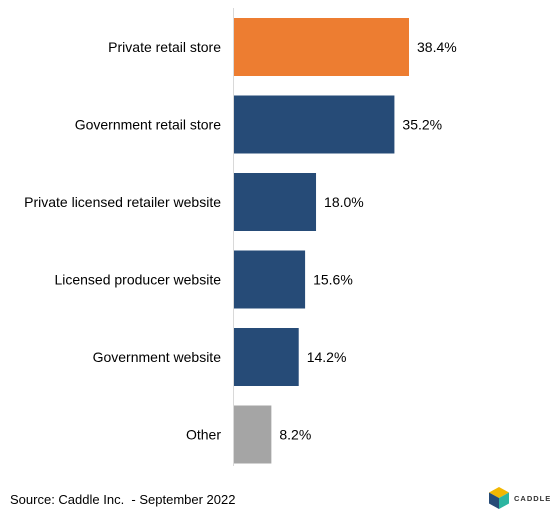 Image resolution: width=555 pixels, height=516 pixels. Describe the element at coordinates (344, 202) in the screenshot. I see `value-label-2: 18.0%` at that location.